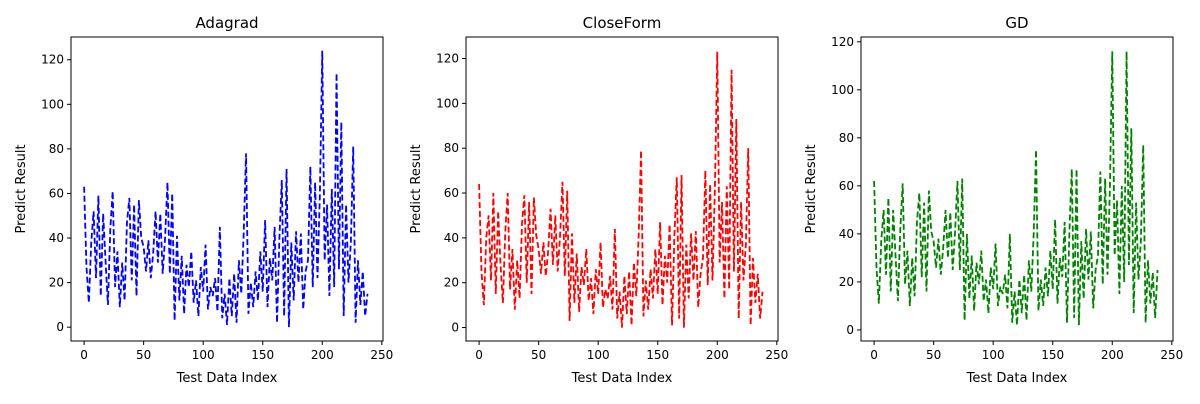  Describe the element at coordinates (1016, 23) in the screenshot. I see `chart-title: GD` at that location.